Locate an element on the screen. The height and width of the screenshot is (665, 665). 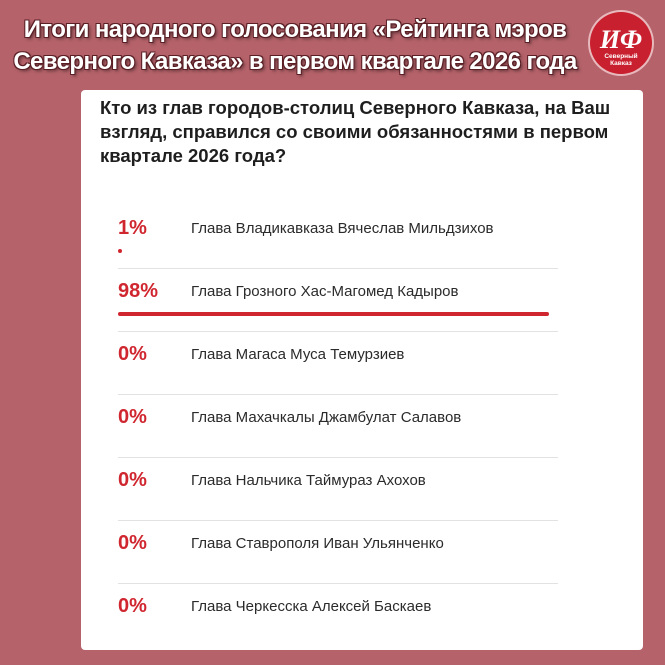
logo-caption-line-1: Северный is located at coordinates (621, 56).